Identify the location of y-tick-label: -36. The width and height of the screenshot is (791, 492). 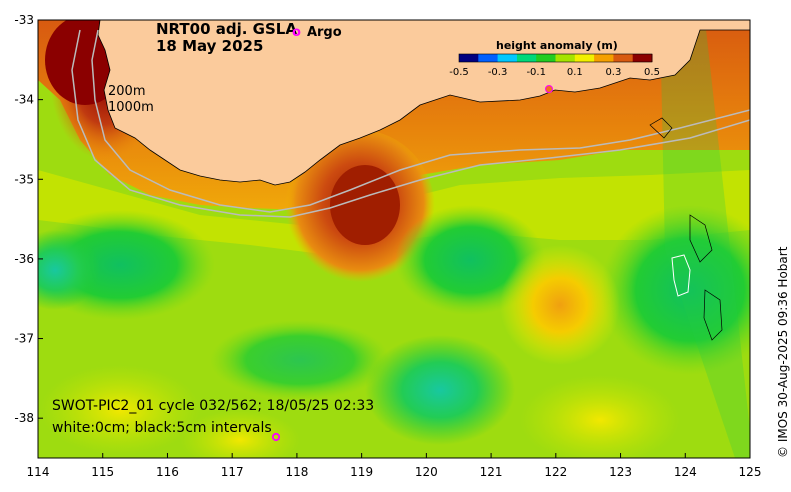
(24, 259).